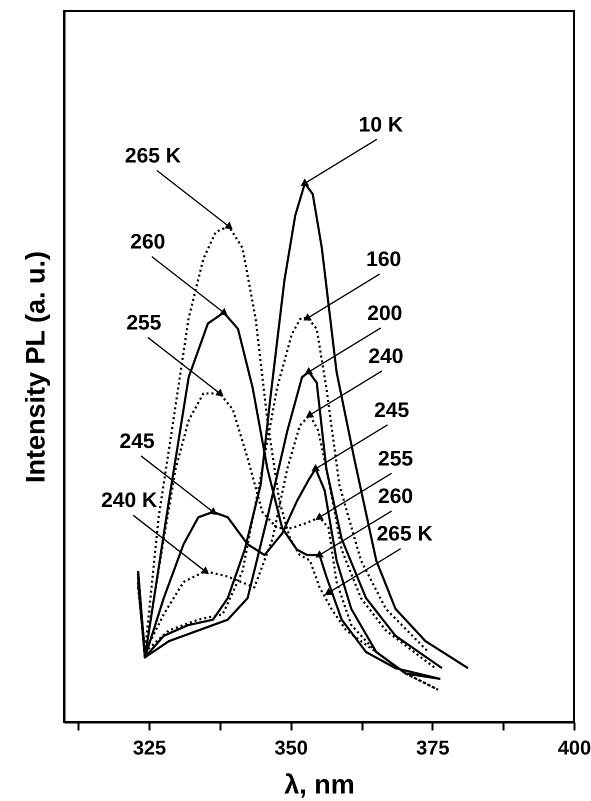  What do you see at coordinates (384, 260) in the screenshot?
I see `annotation: 160` at bounding box center [384, 260].